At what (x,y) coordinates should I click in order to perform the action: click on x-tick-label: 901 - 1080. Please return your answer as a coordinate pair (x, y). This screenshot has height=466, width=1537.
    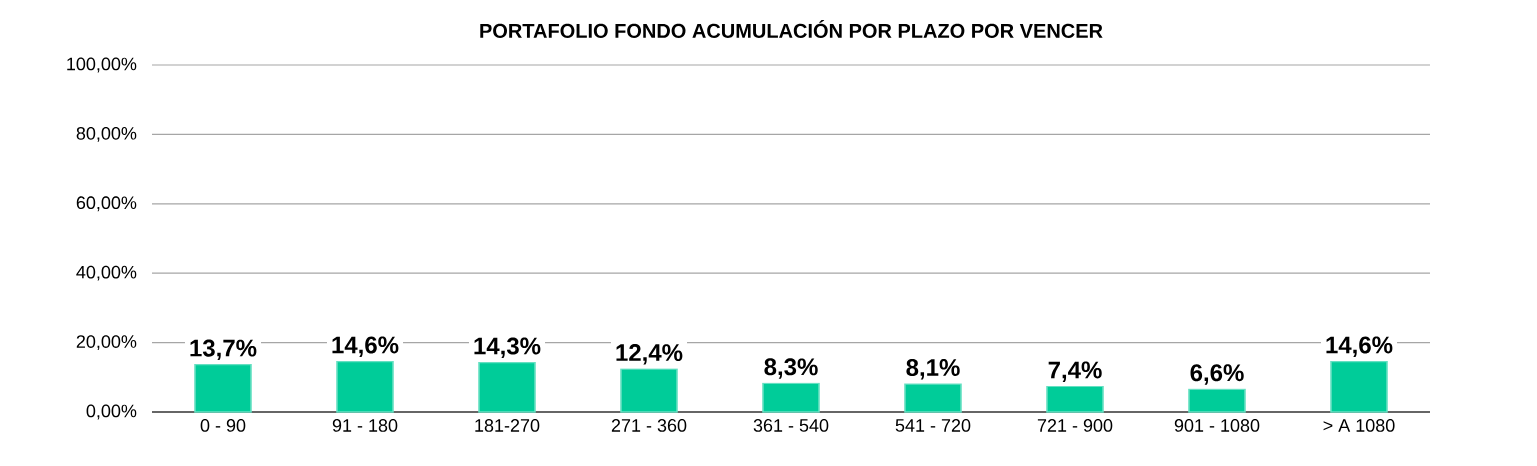
    Looking at the image, I should click on (1217, 425).